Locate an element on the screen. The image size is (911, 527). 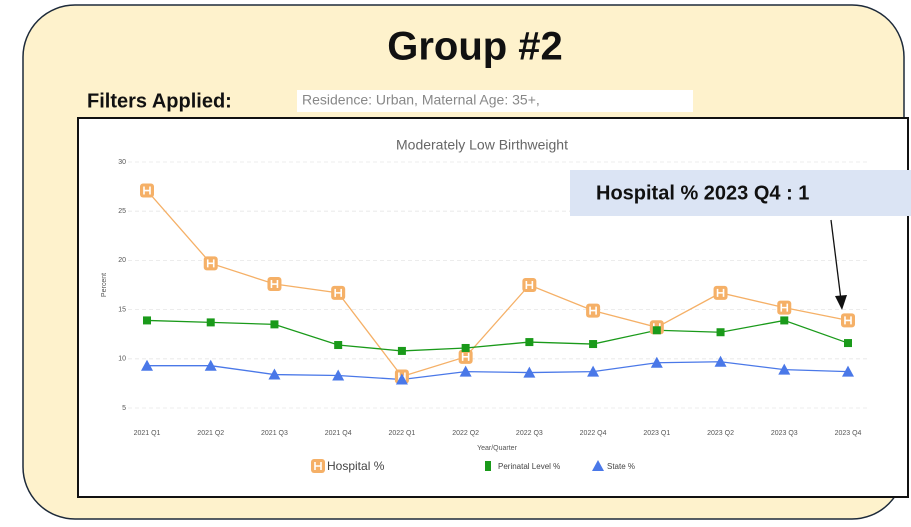
x-tick-label: 2021 Q4 is located at coordinates (338, 433).